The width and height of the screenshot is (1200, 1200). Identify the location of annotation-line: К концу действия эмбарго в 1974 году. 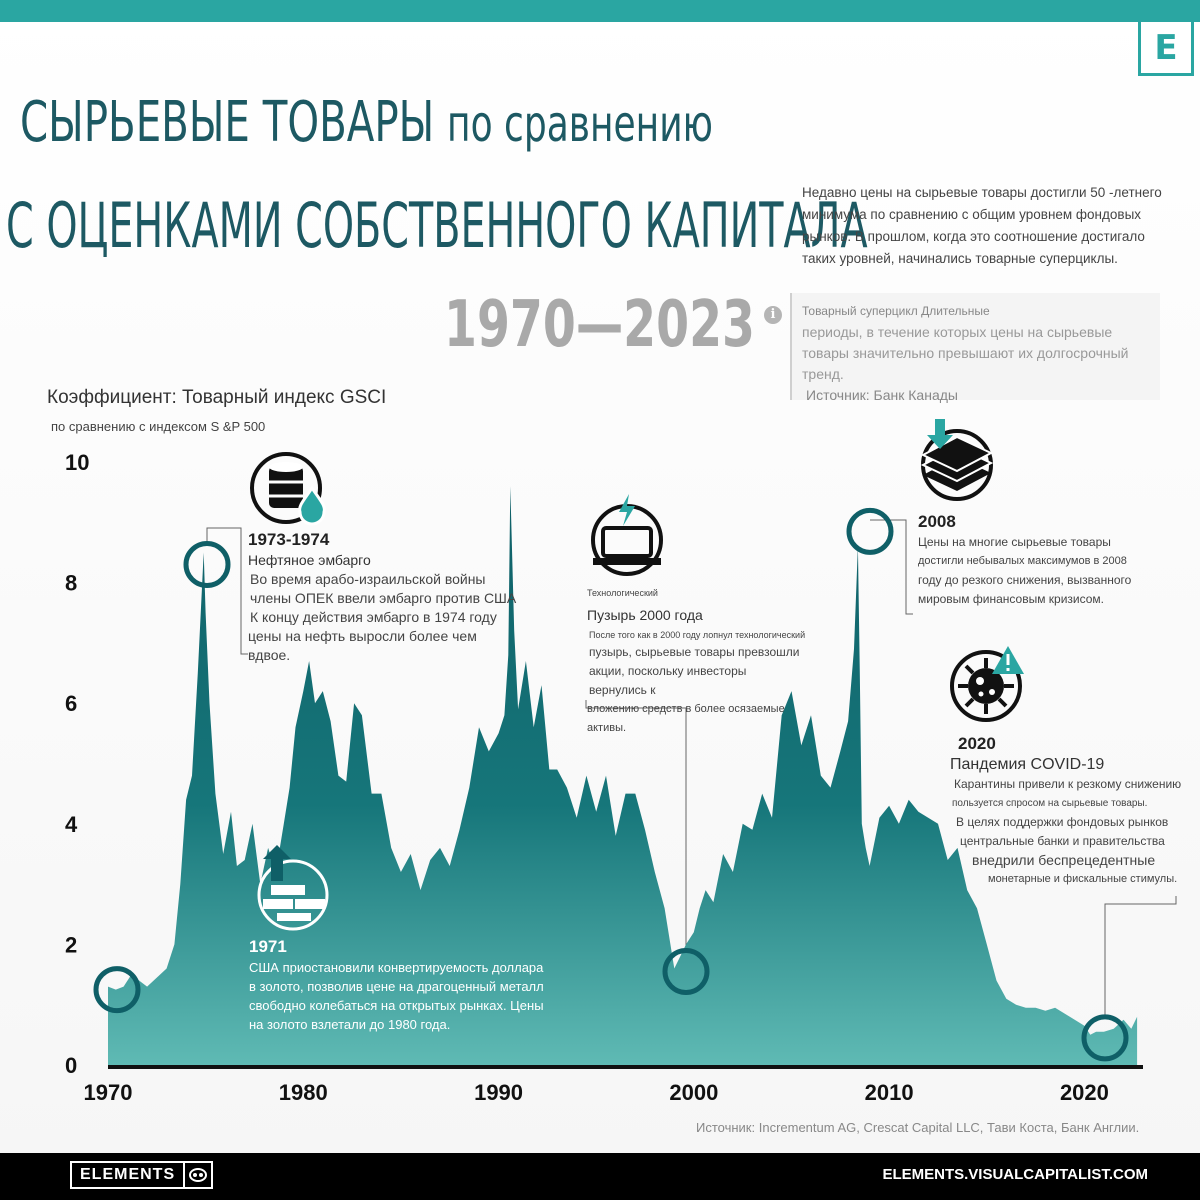
(373, 617).